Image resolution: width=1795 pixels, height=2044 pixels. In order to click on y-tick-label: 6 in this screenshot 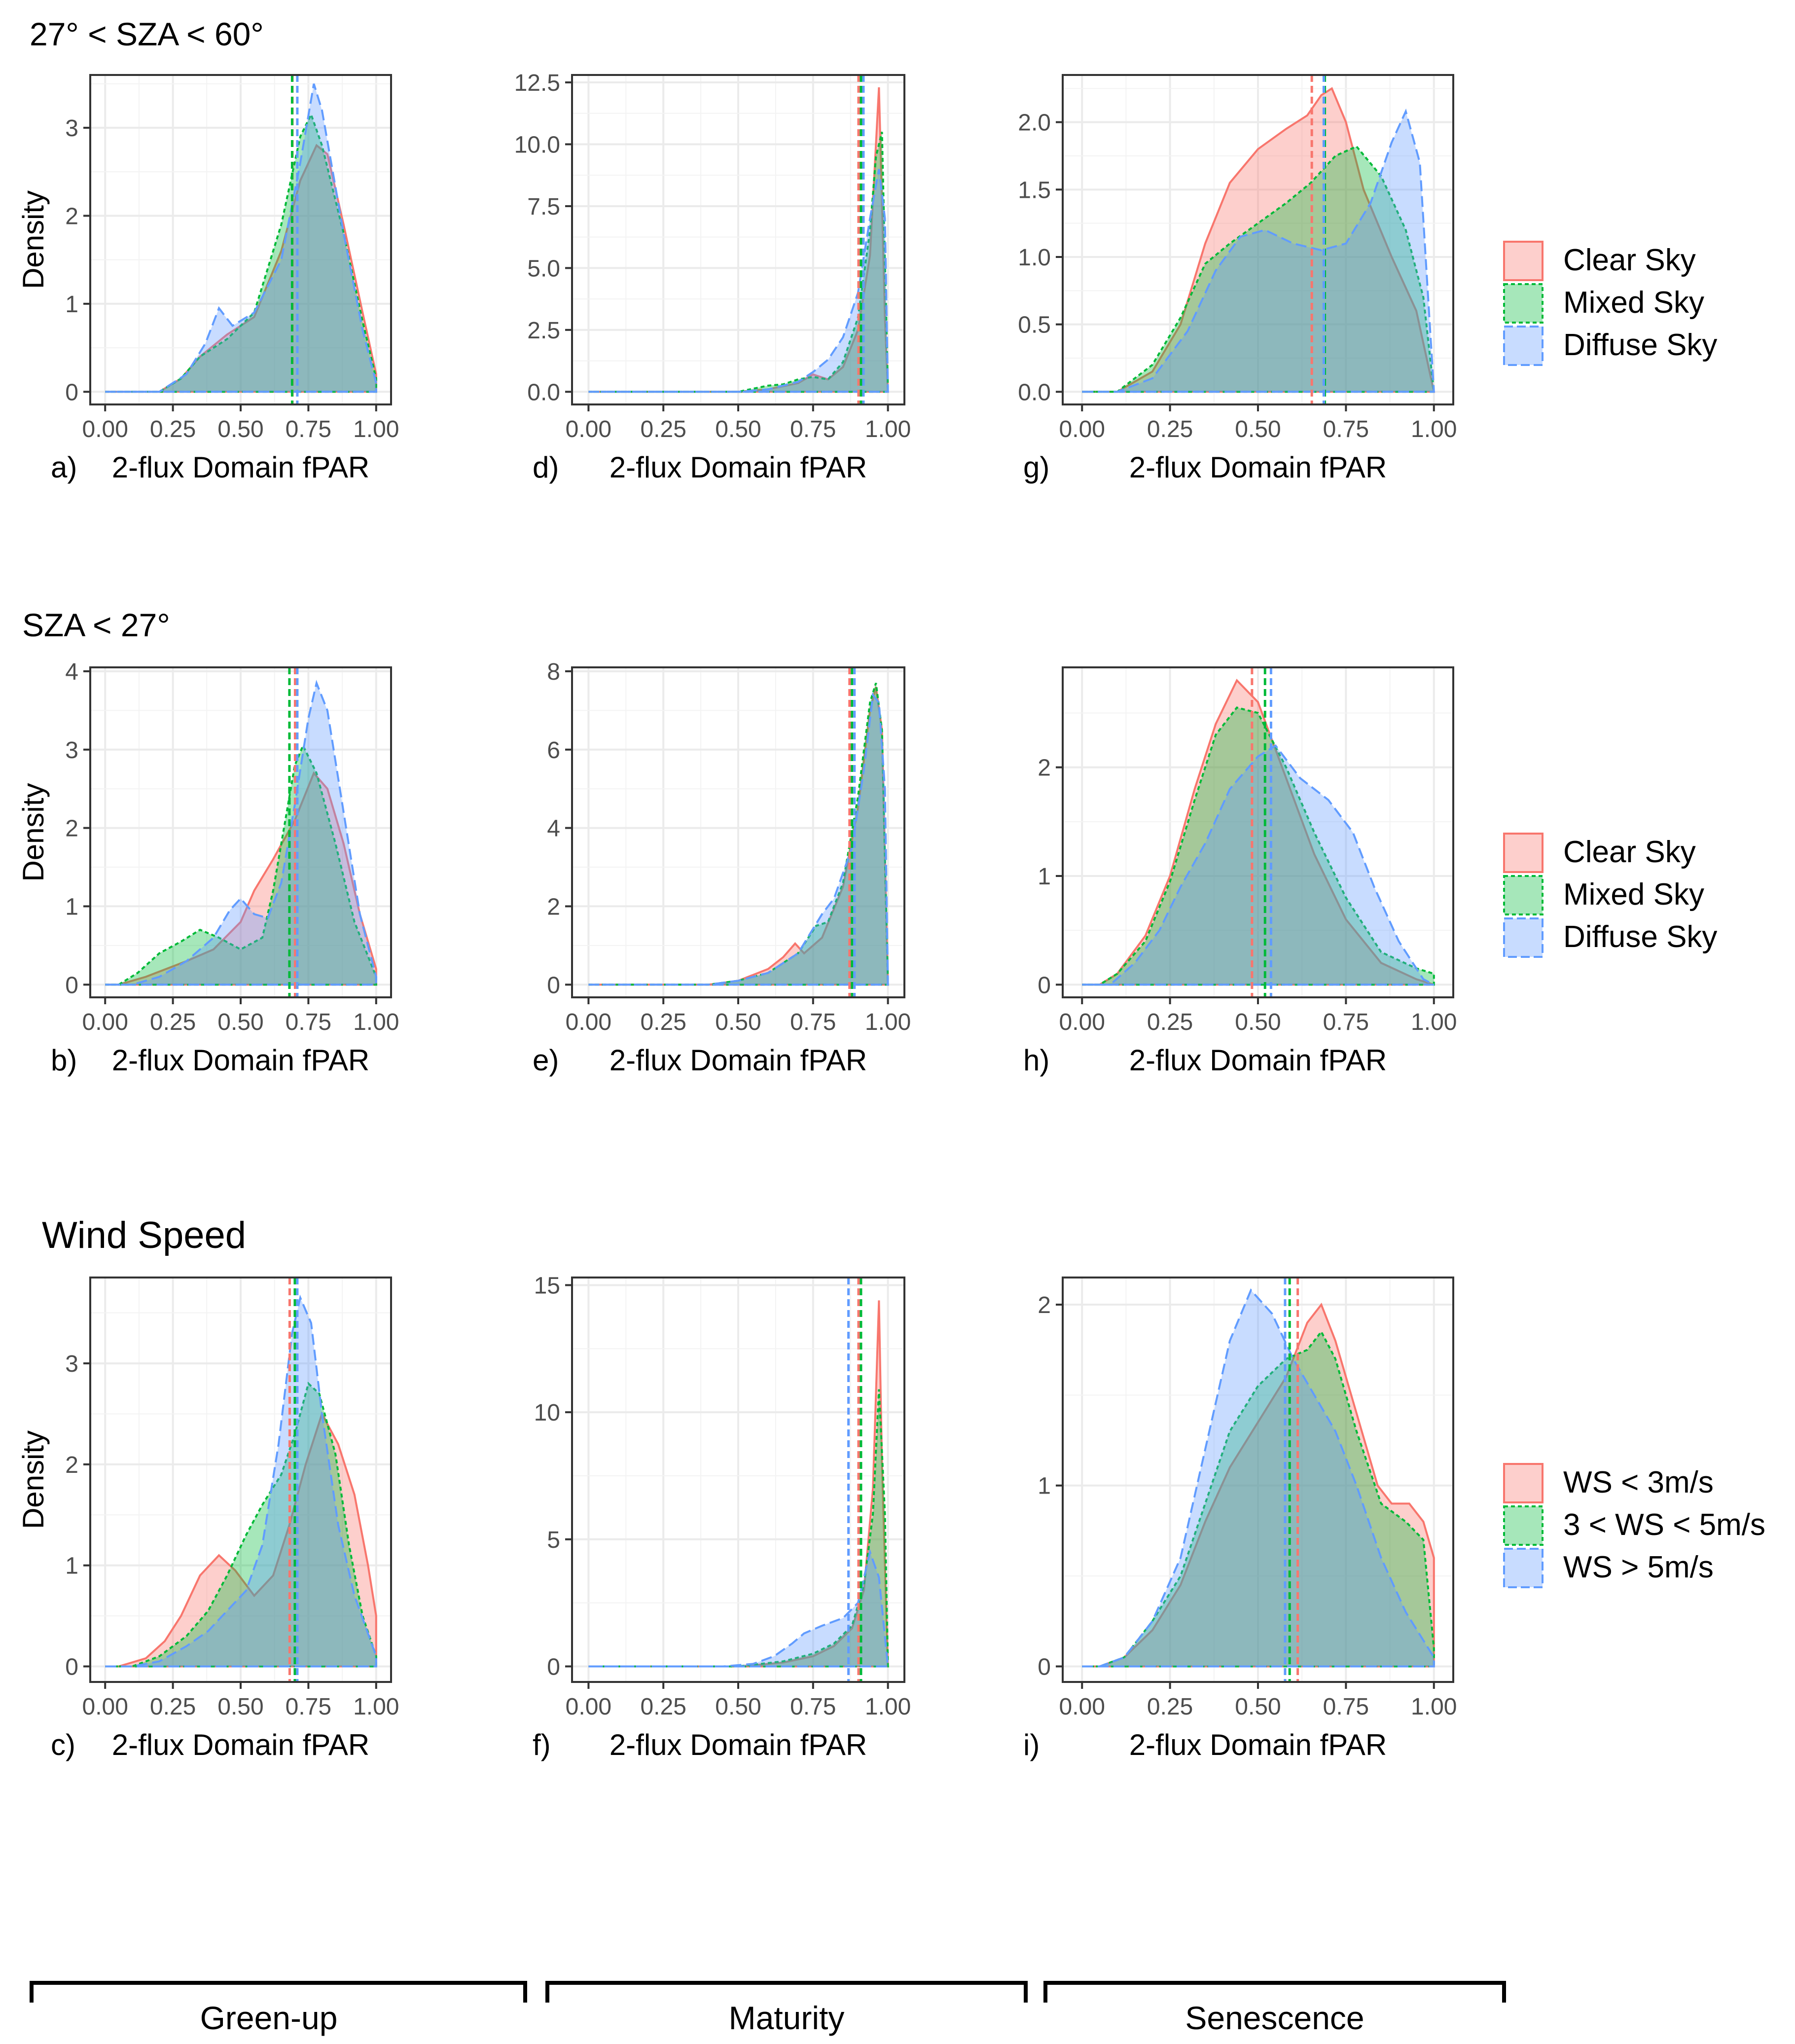, I will do `click(553, 750)`.